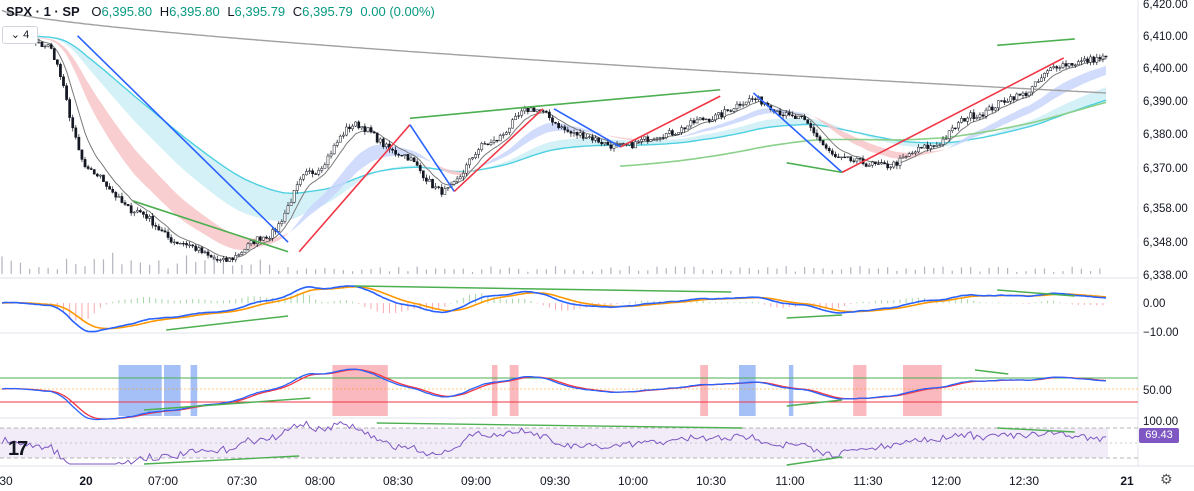  Describe the element at coordinates (43, 11) in the screenshot. I see `symbol-label: SPX · 1 · SP` at that location.